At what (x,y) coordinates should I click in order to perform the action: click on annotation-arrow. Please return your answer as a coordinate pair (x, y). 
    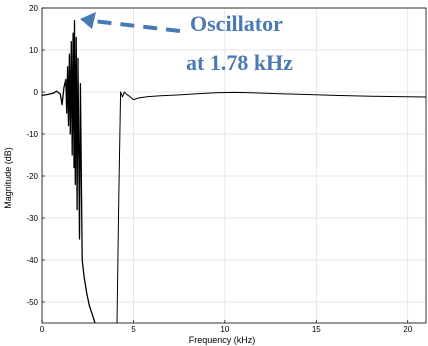
    Looking at the image, I should click on (136, 26).